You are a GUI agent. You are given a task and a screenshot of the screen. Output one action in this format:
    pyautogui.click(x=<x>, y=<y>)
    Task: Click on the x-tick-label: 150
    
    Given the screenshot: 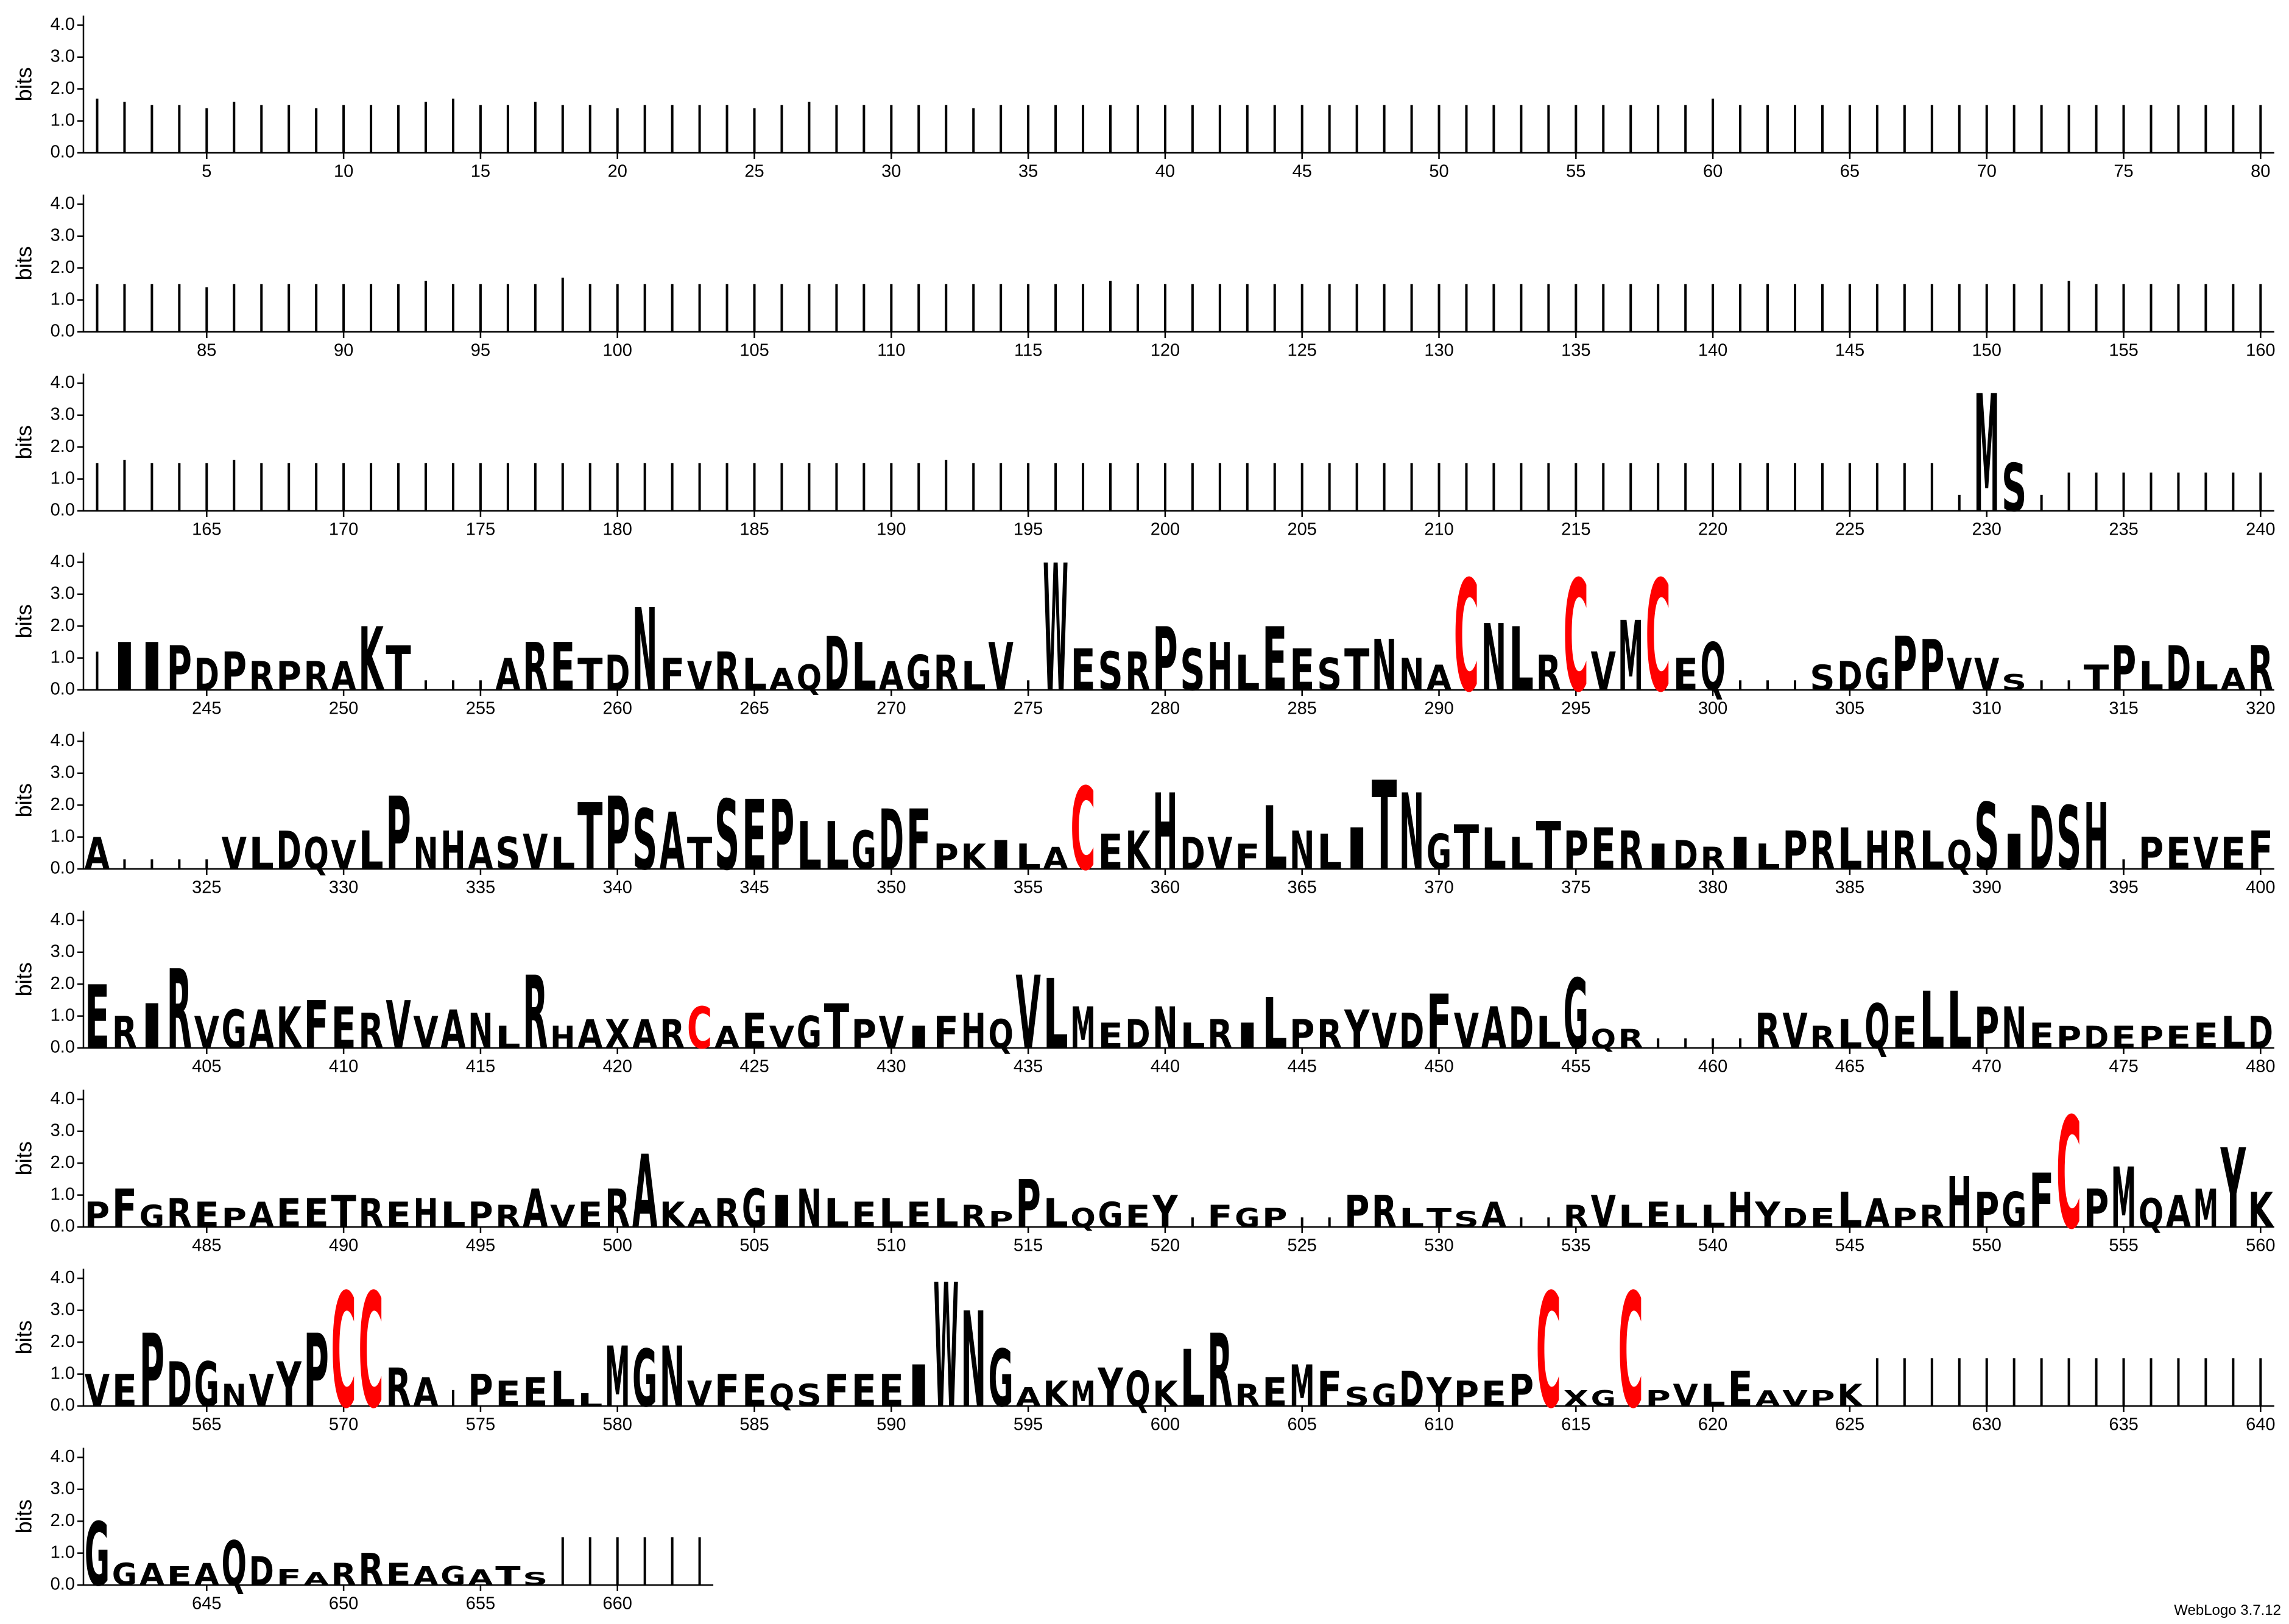 What is the action you would take?
    pyautogui.click(x=1987, y=350)
    